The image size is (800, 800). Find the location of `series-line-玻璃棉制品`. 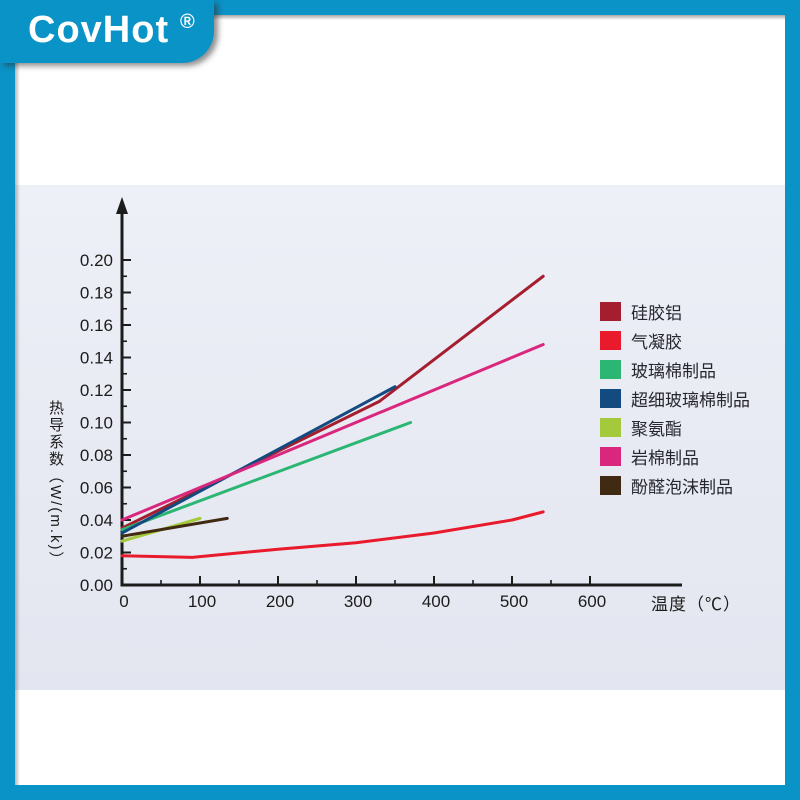

series-line-玻璃棉制品 is located at coordinates (266, 476).